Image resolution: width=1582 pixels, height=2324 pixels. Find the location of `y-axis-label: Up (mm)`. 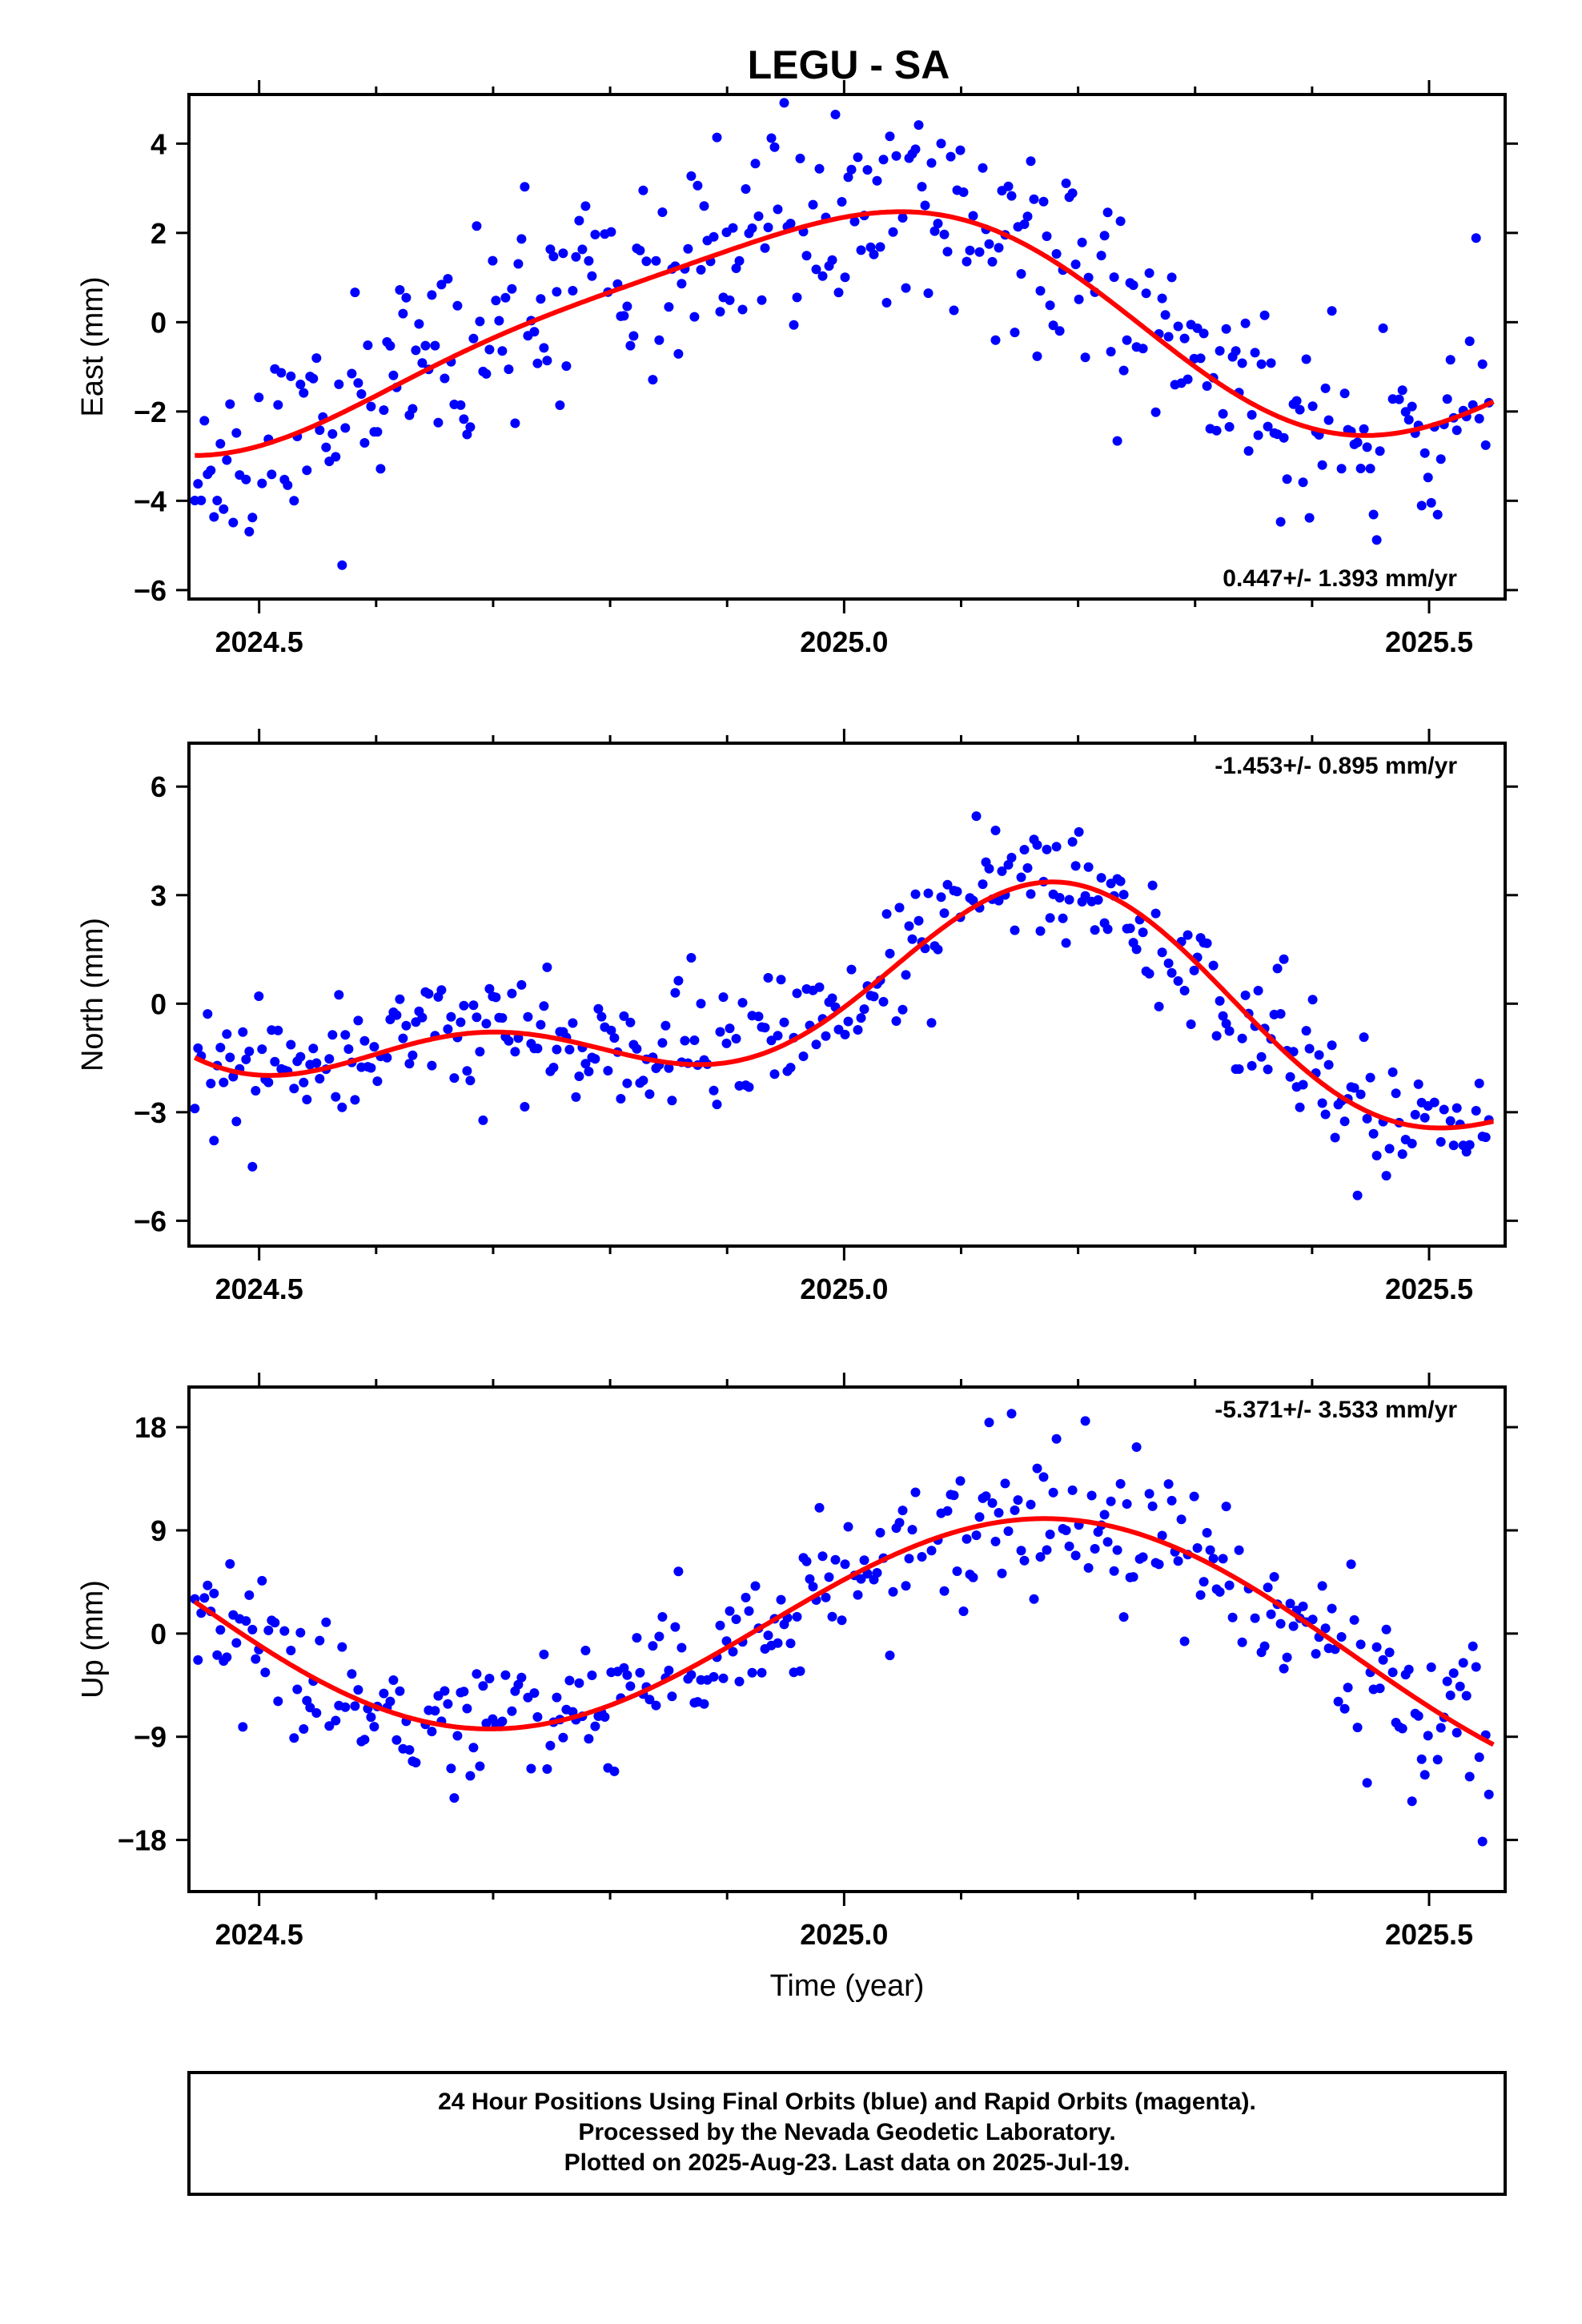

y-axis-label: Up (mm) is located at coordinates (93, 1639).